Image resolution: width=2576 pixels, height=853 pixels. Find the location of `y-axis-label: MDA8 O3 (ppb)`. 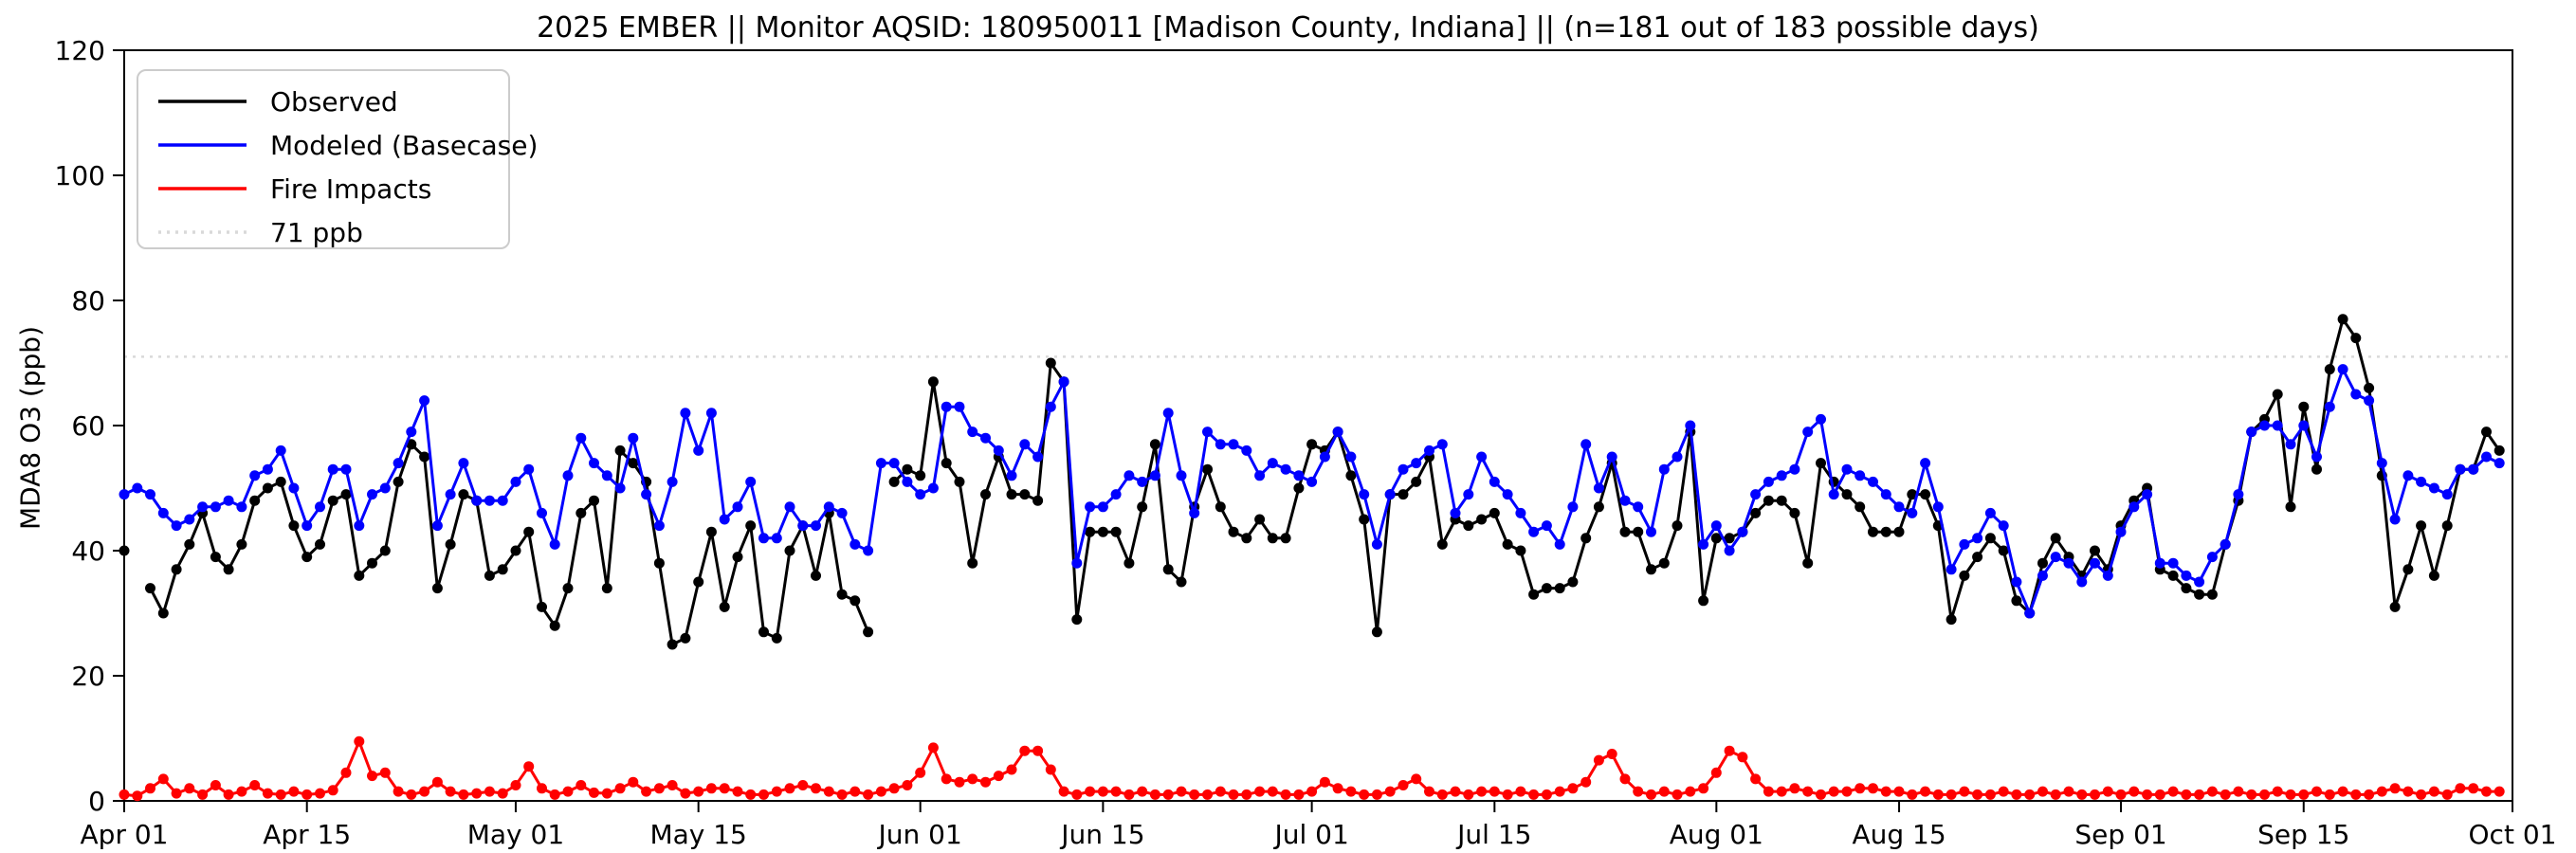

y-axis-label: MDA8 O3 (ppb) is located at coordinates (30, 428).